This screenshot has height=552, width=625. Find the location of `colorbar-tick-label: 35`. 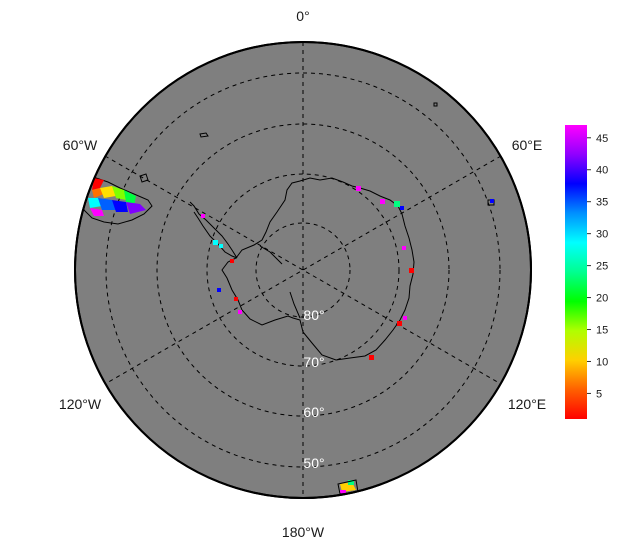

colorbar-tick-label: 35 is located at coordinates (602, 203).